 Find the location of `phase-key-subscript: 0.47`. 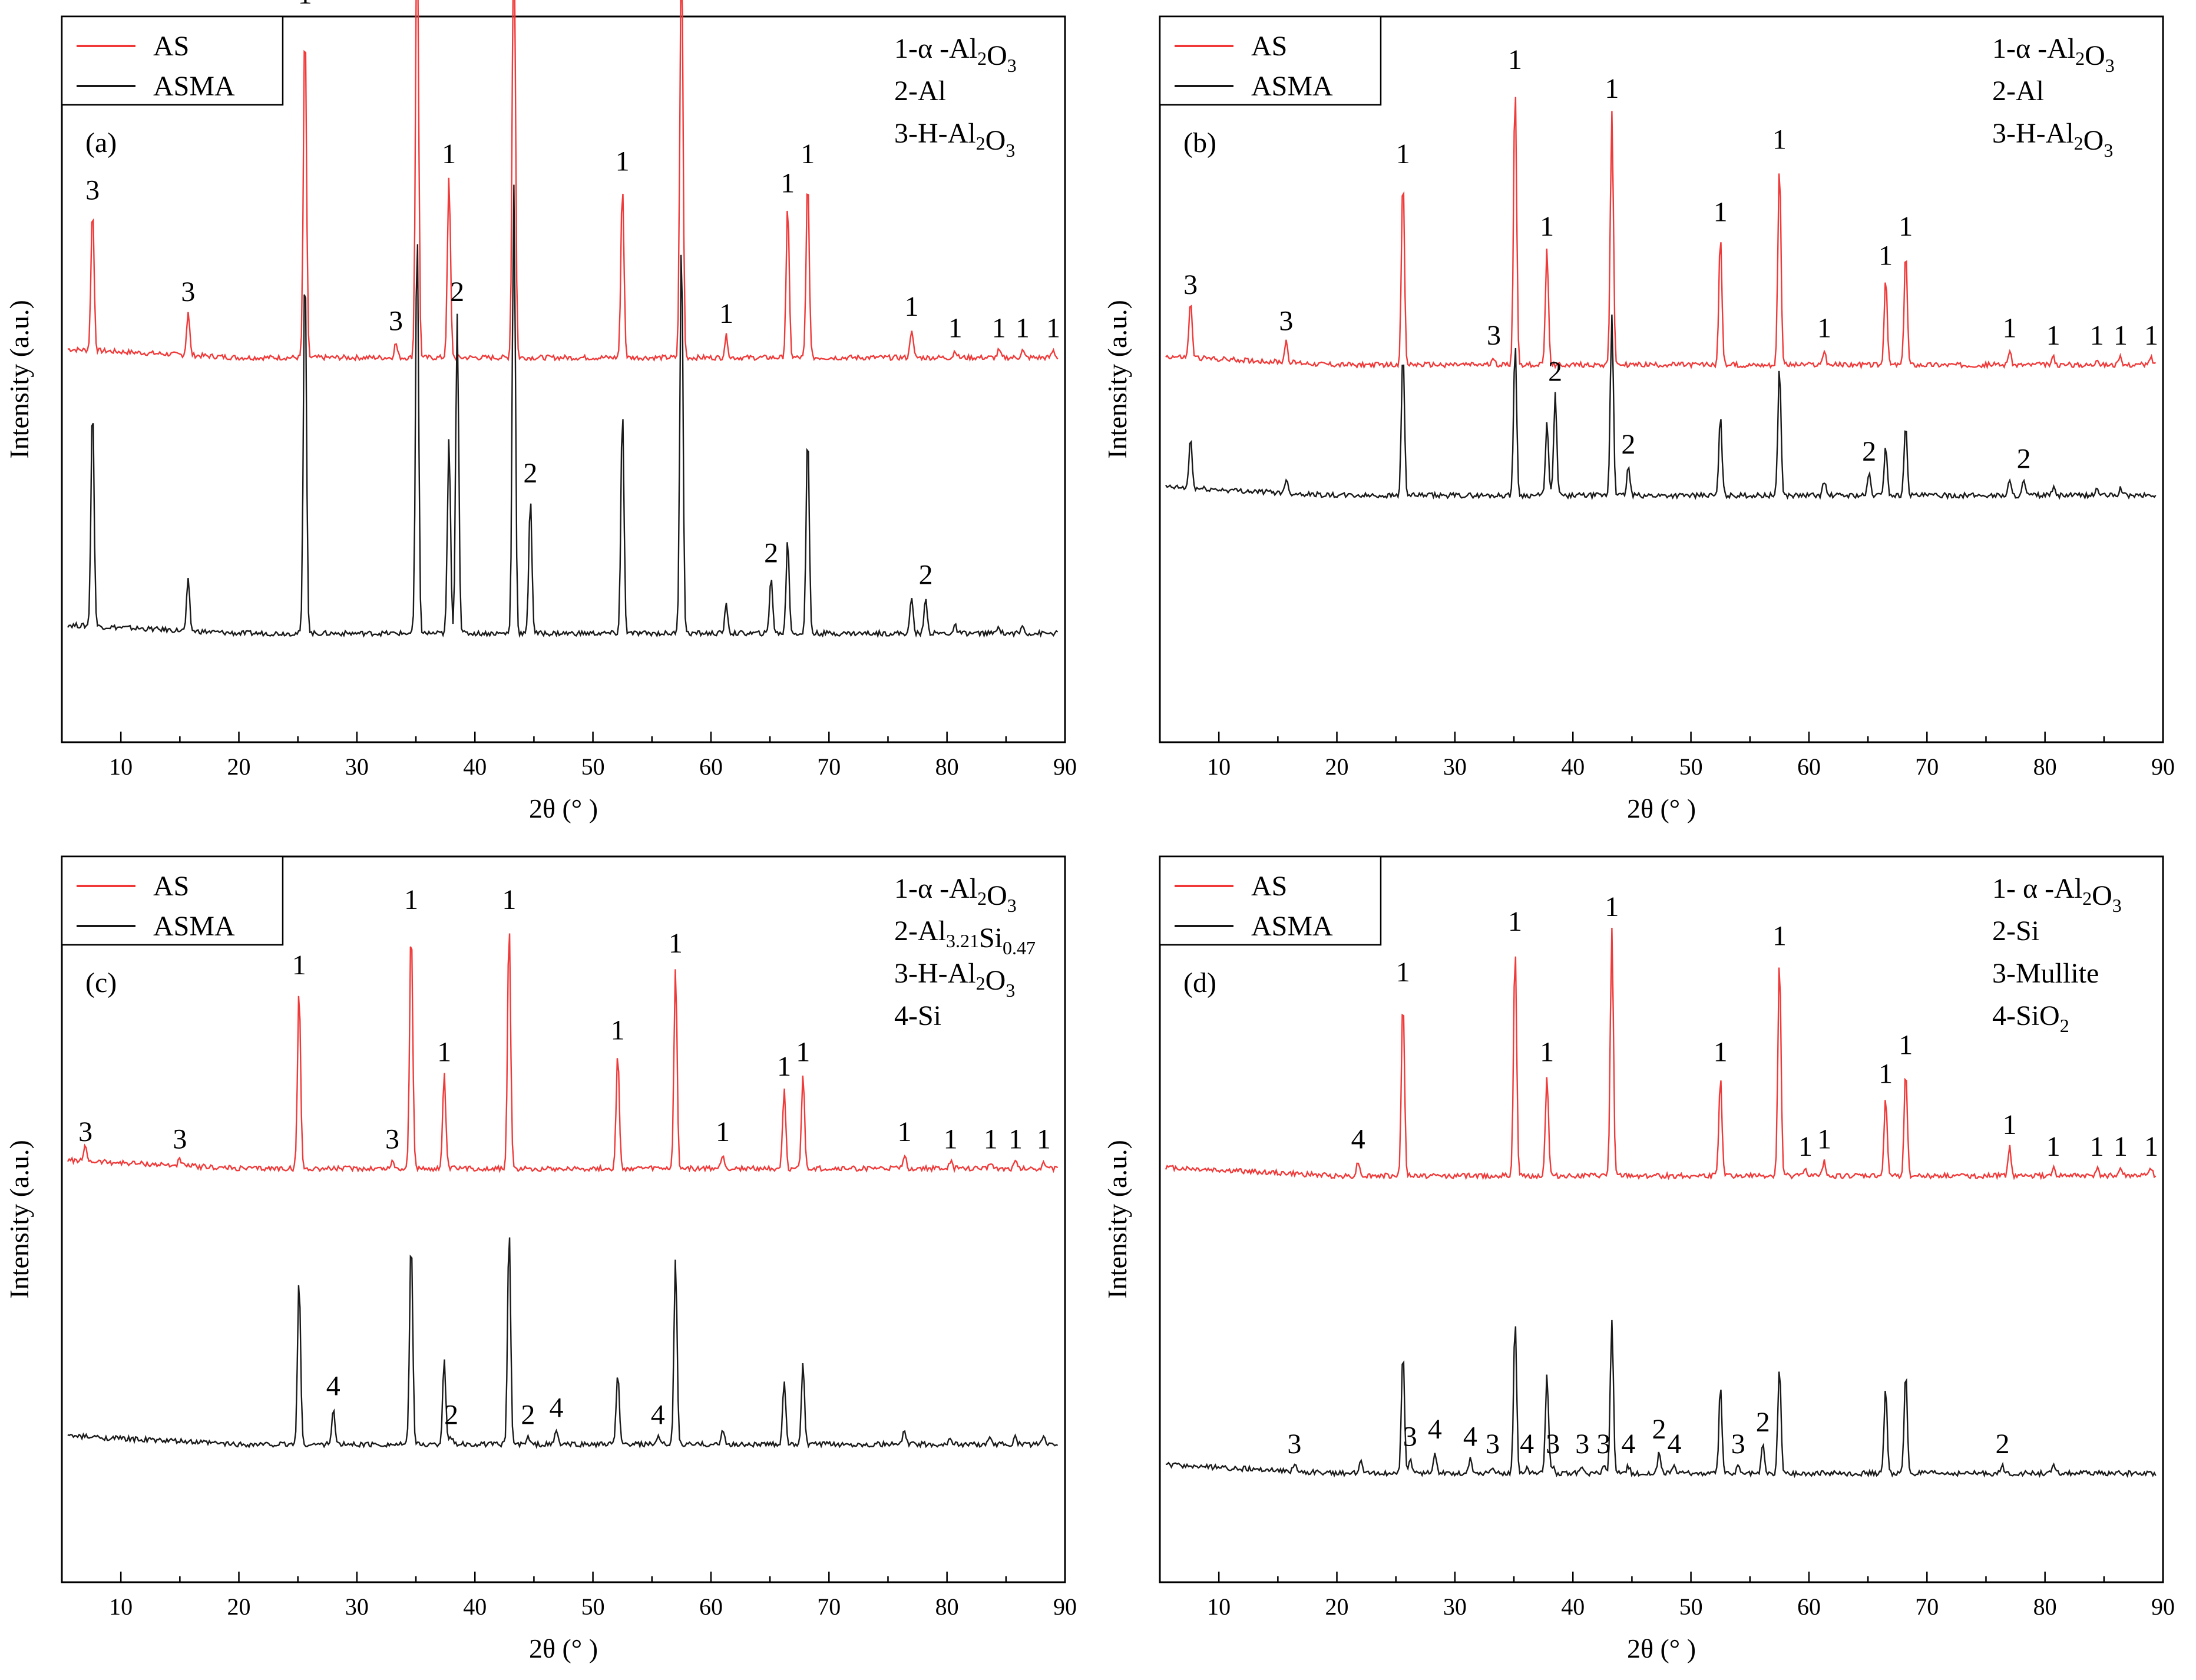

phase-key-subscript: 0.47 is located at coordinates (1019, 947).